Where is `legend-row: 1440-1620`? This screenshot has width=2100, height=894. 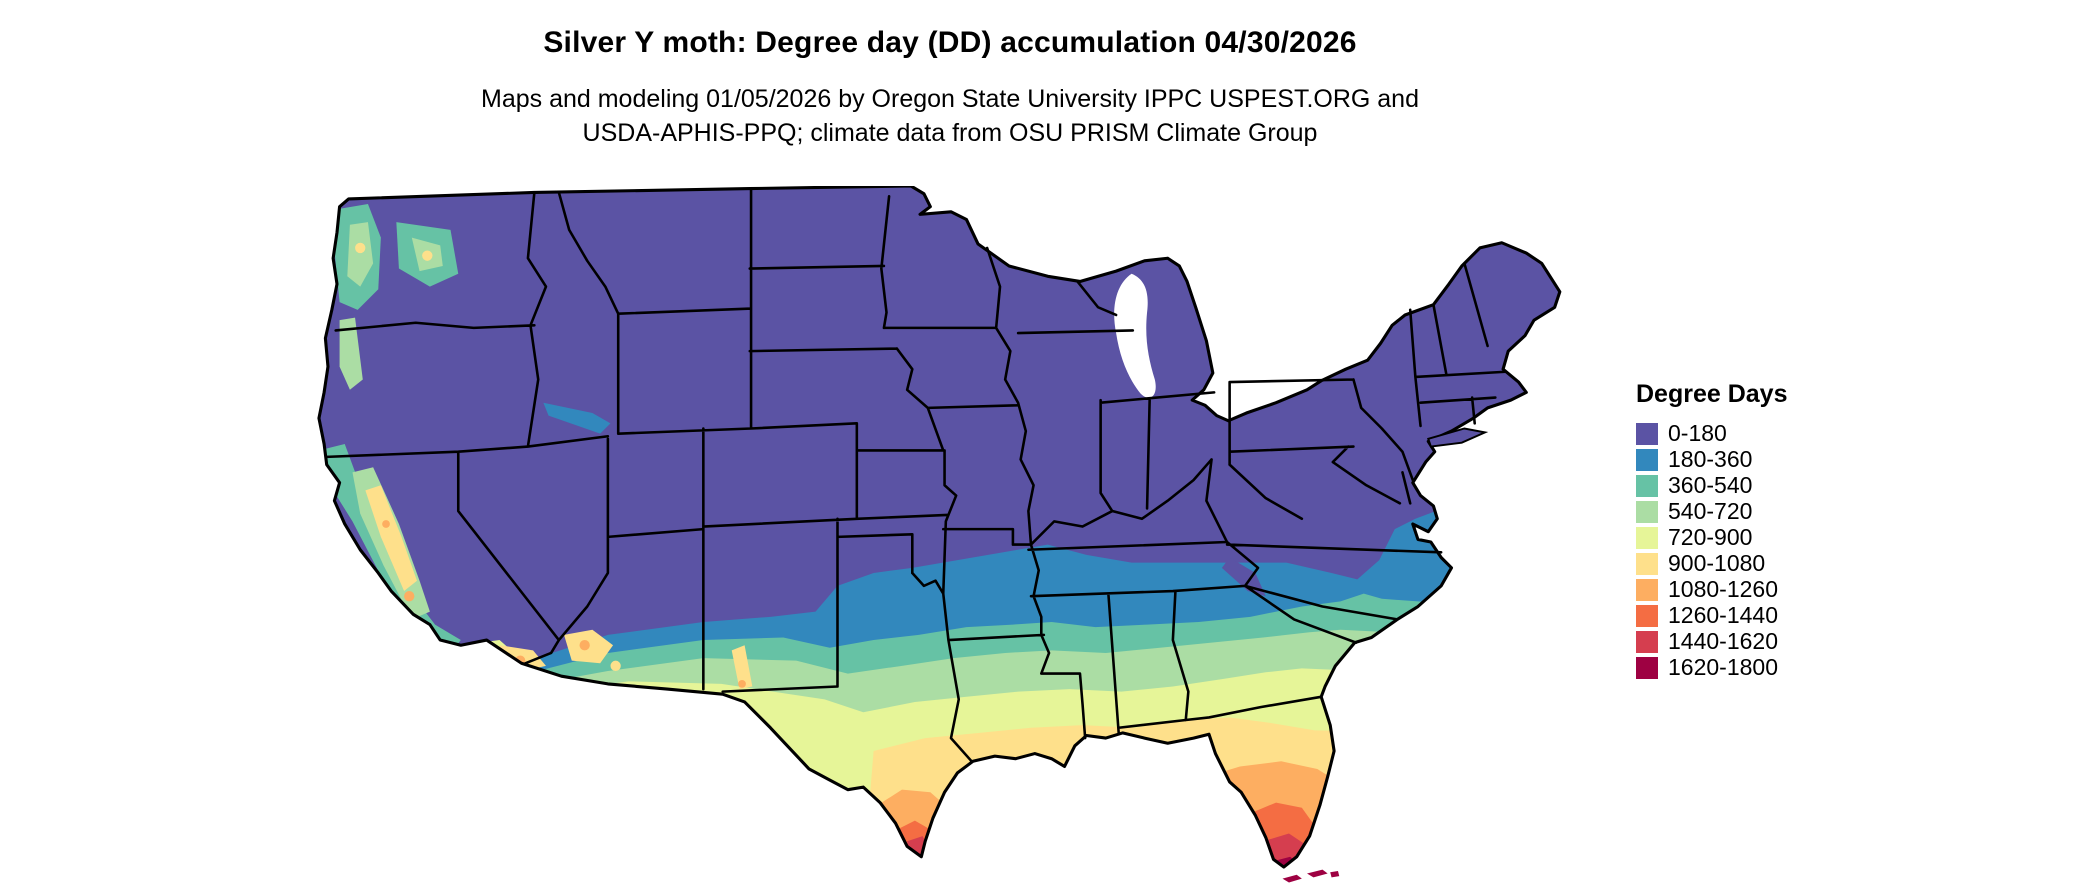 legend-row: 1440-1620 is located at coordinates (1711, 641).